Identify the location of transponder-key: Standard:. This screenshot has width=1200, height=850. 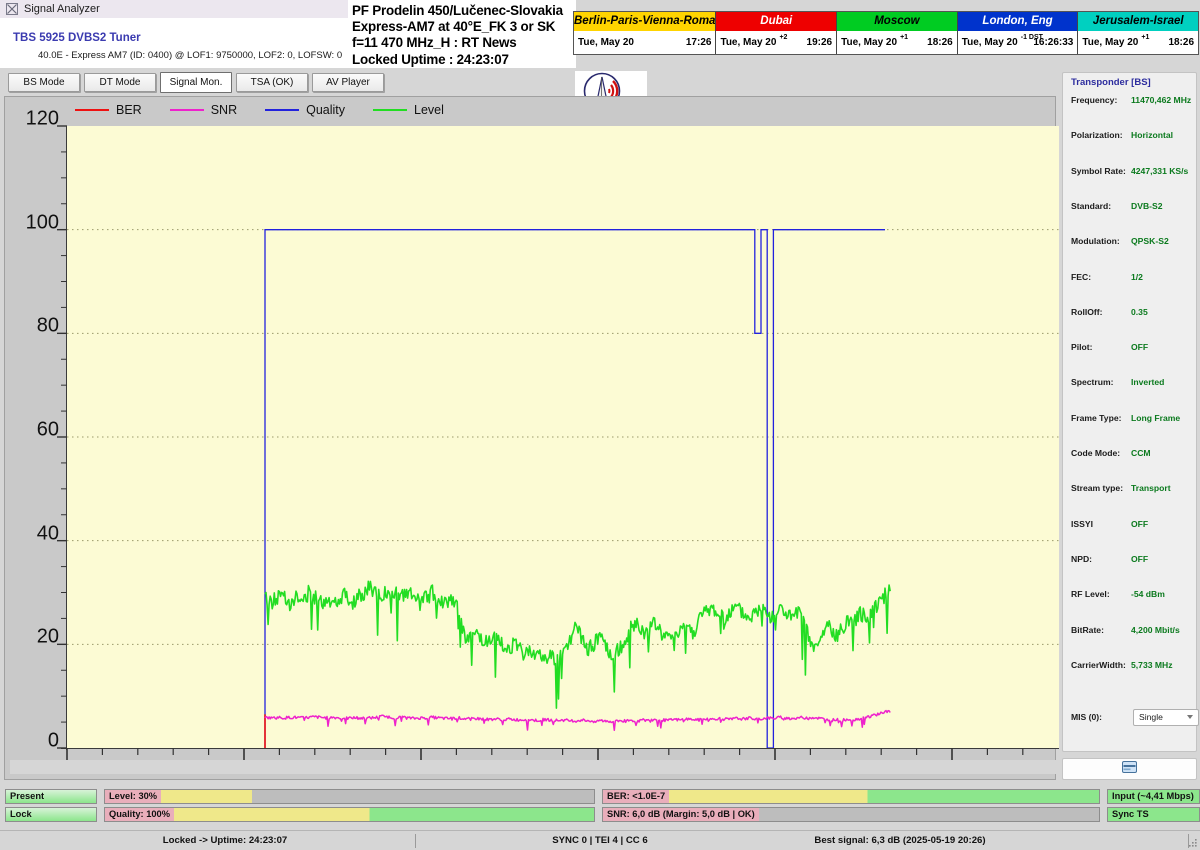
(1091, 205).